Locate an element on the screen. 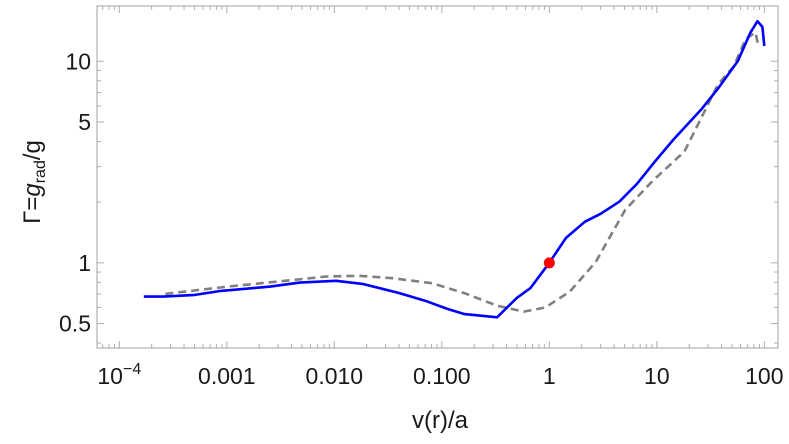 The width and height of the screenshot is (789, 444). x-tick-label-text: 1 is located at coordinates (549, 376).